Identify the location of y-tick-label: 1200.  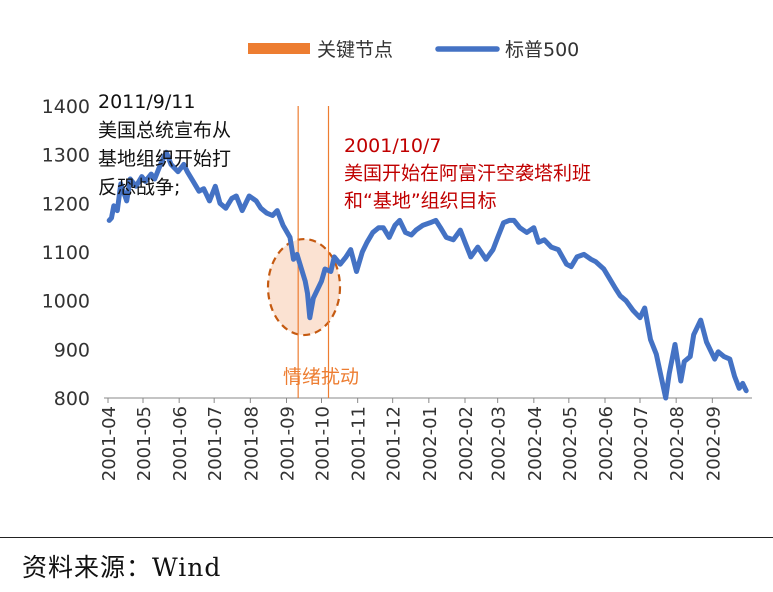
(66, 204).